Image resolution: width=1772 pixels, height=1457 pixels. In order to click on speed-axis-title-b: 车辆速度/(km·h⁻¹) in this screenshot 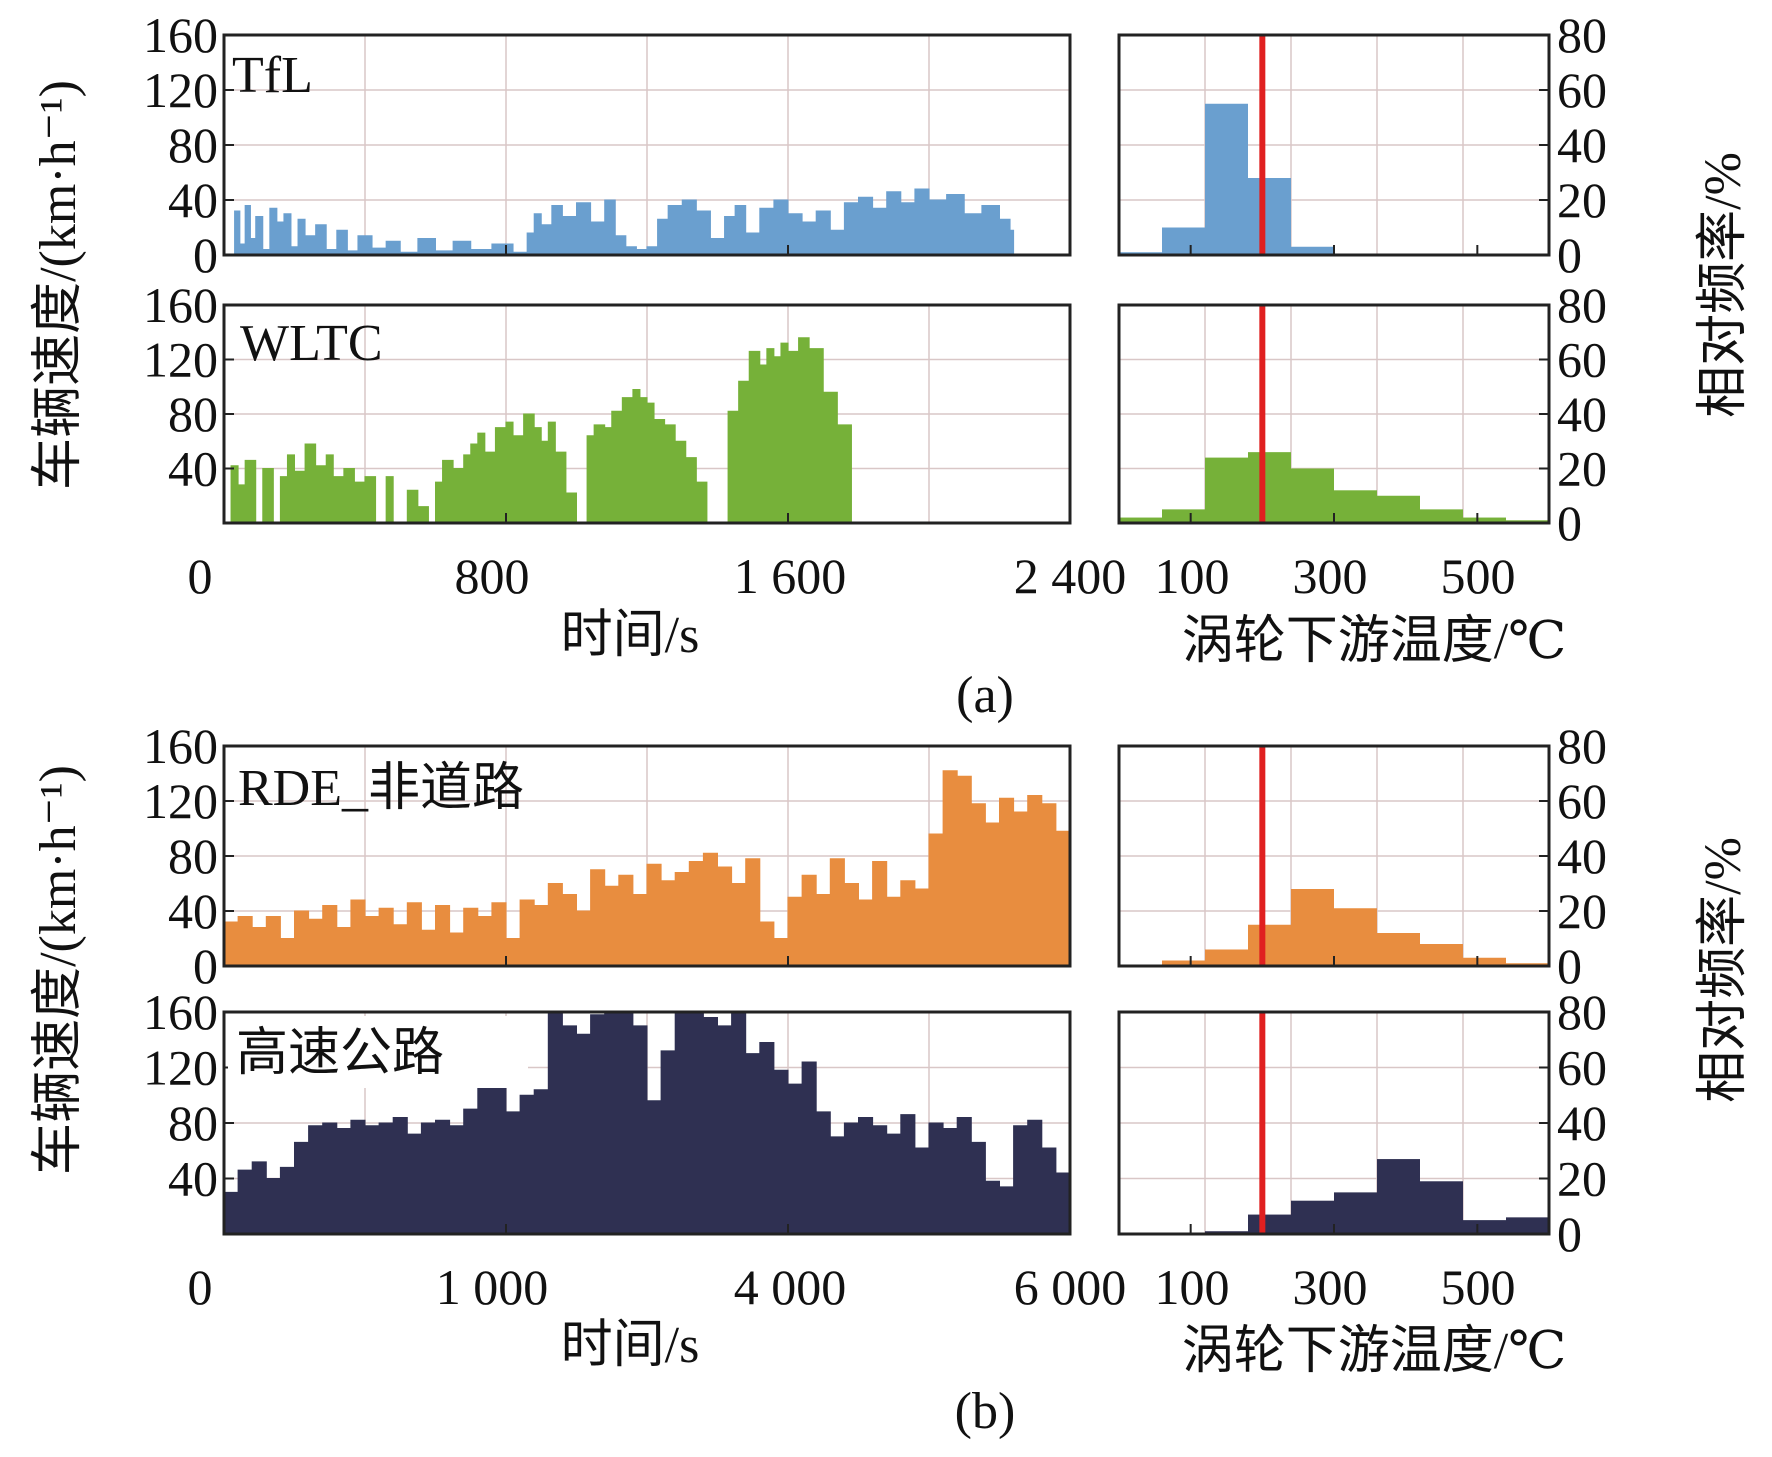, I will do `click(58, 970)`.